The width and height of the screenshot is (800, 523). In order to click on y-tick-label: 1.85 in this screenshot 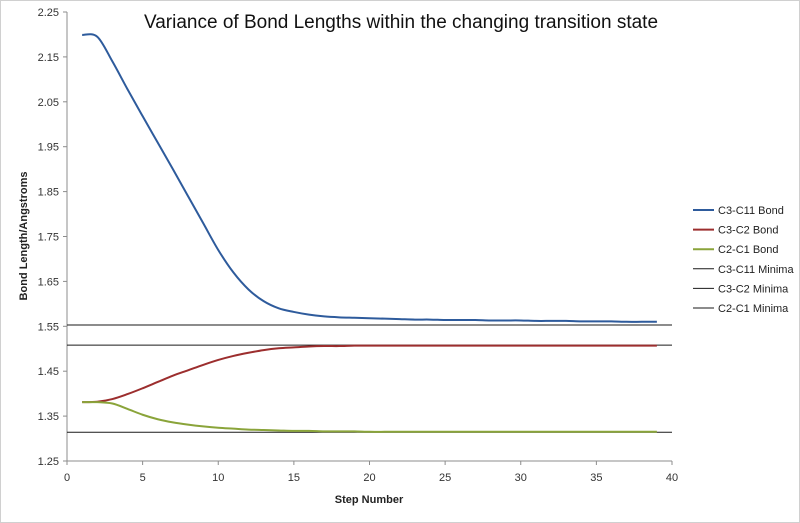, I will do `click(48, 193)`.